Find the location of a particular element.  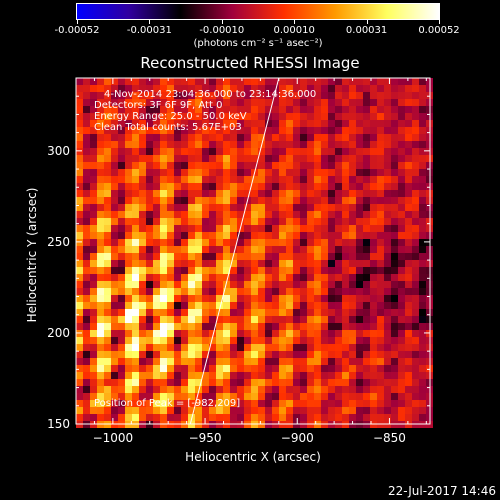

time-range-text: 4-Nov-2014 23:04:36.000 to 23:14:36.000 is located at coordinates (210, 94).